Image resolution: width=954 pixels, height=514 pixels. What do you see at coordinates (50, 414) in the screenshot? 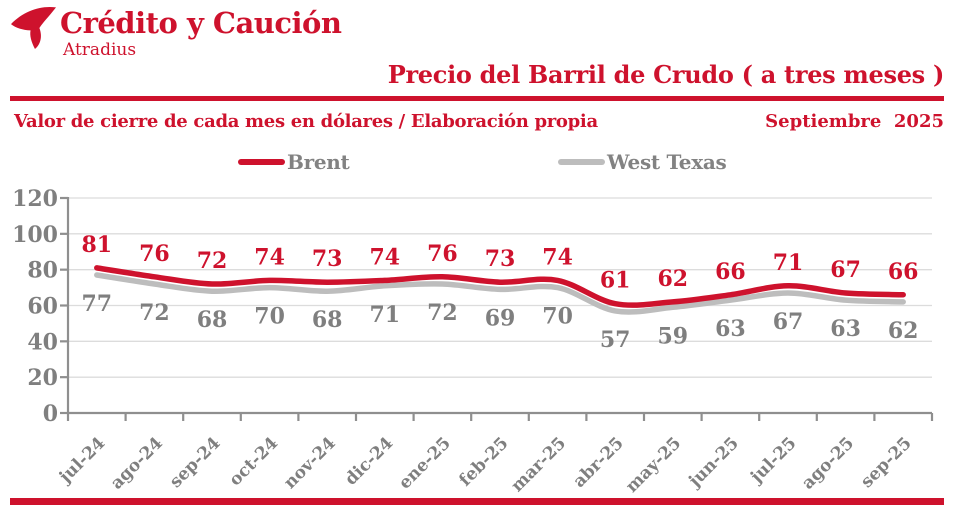
I see `y-axis-label: 0` at bounding box center [50, 414].